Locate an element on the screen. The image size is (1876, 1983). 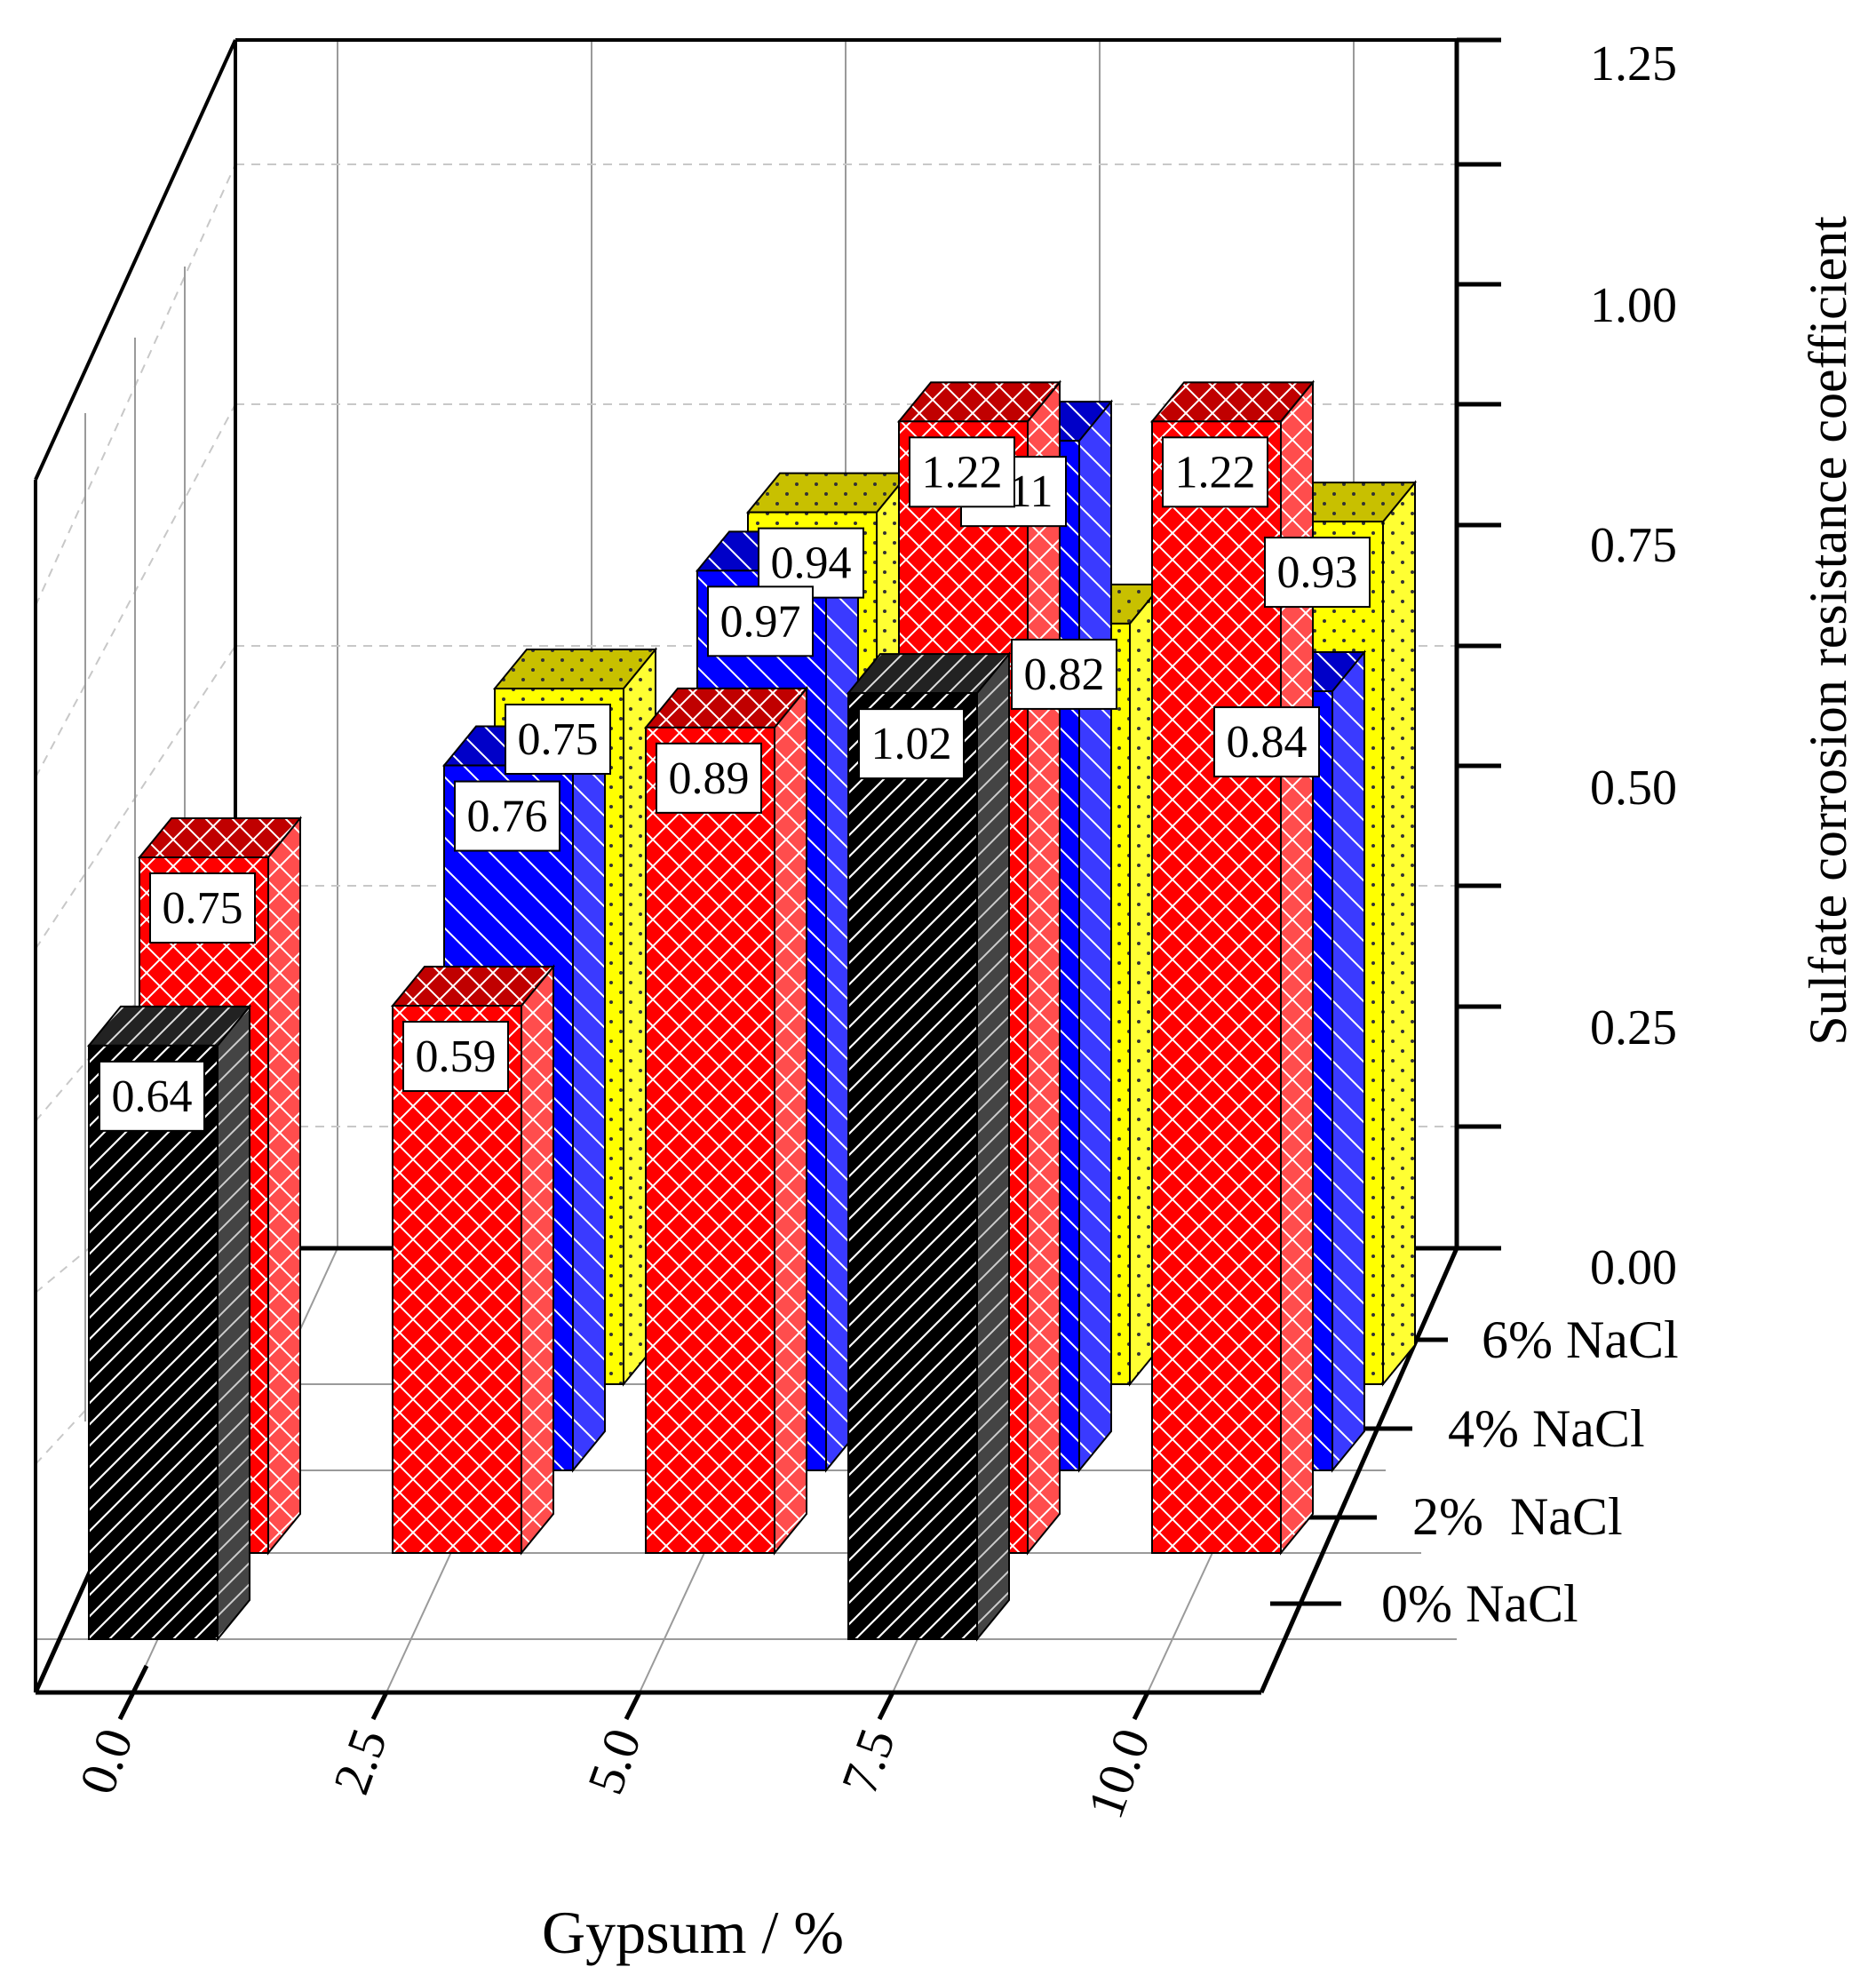
x-axis-ticks is located at coordinates (633, 1692).